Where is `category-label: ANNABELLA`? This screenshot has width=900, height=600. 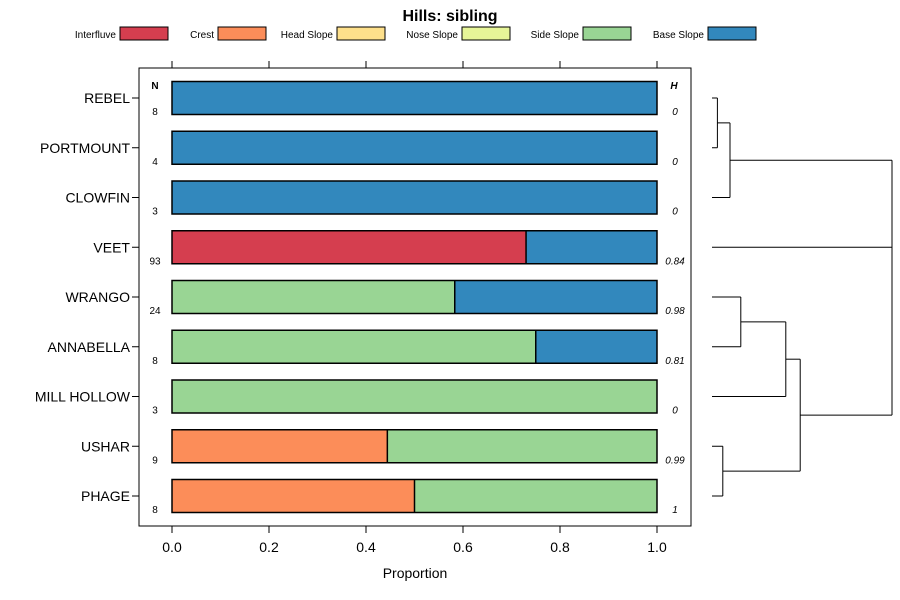 category-label: ANNABELLA is located at coordinates (89, 347).